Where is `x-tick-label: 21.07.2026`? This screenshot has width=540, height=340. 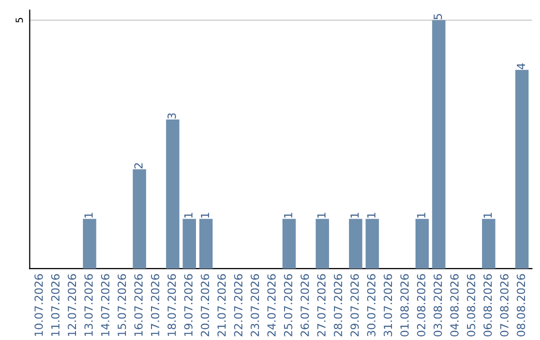
x-tick-label: 21.07.2026 is located at coordinates (221, 305).